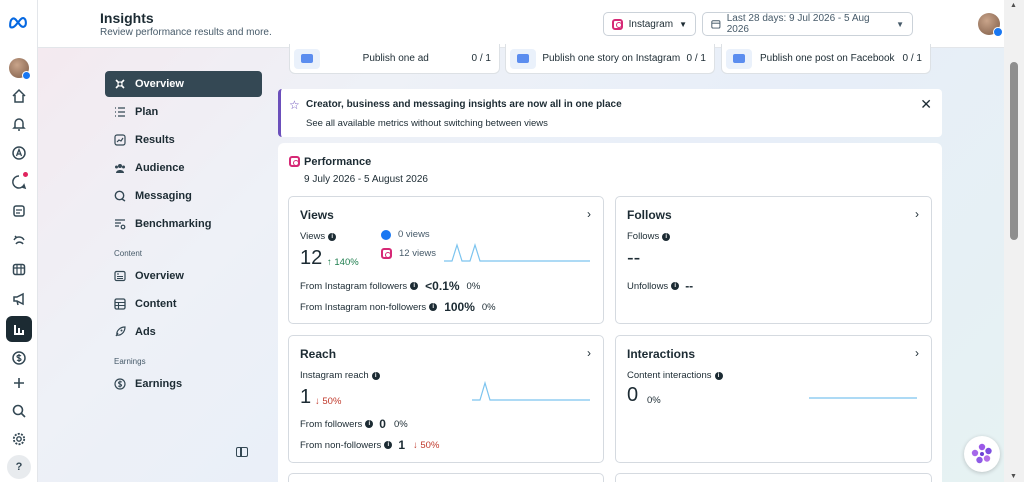  I want to click on views-followers-change: 0%, so click(473, 286).